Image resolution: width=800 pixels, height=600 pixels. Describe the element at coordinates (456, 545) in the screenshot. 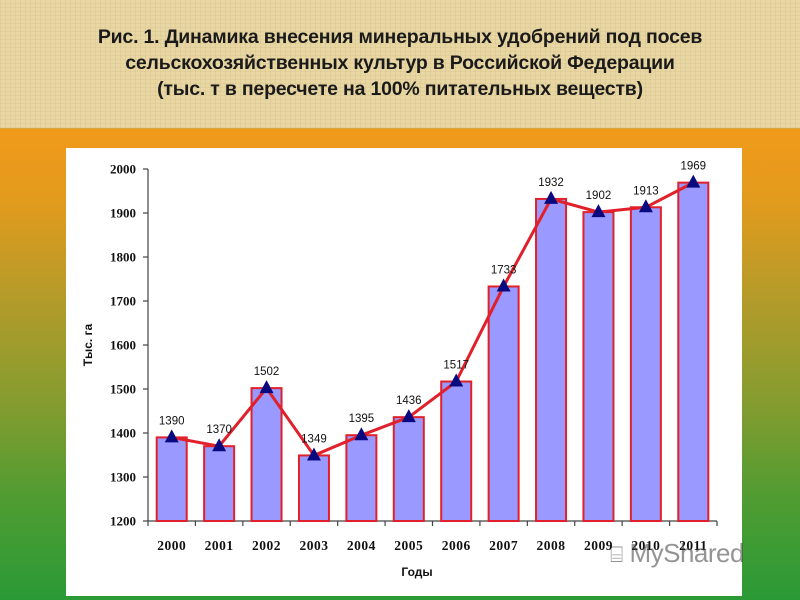

I see `x-tick-label: 2006` at that location.